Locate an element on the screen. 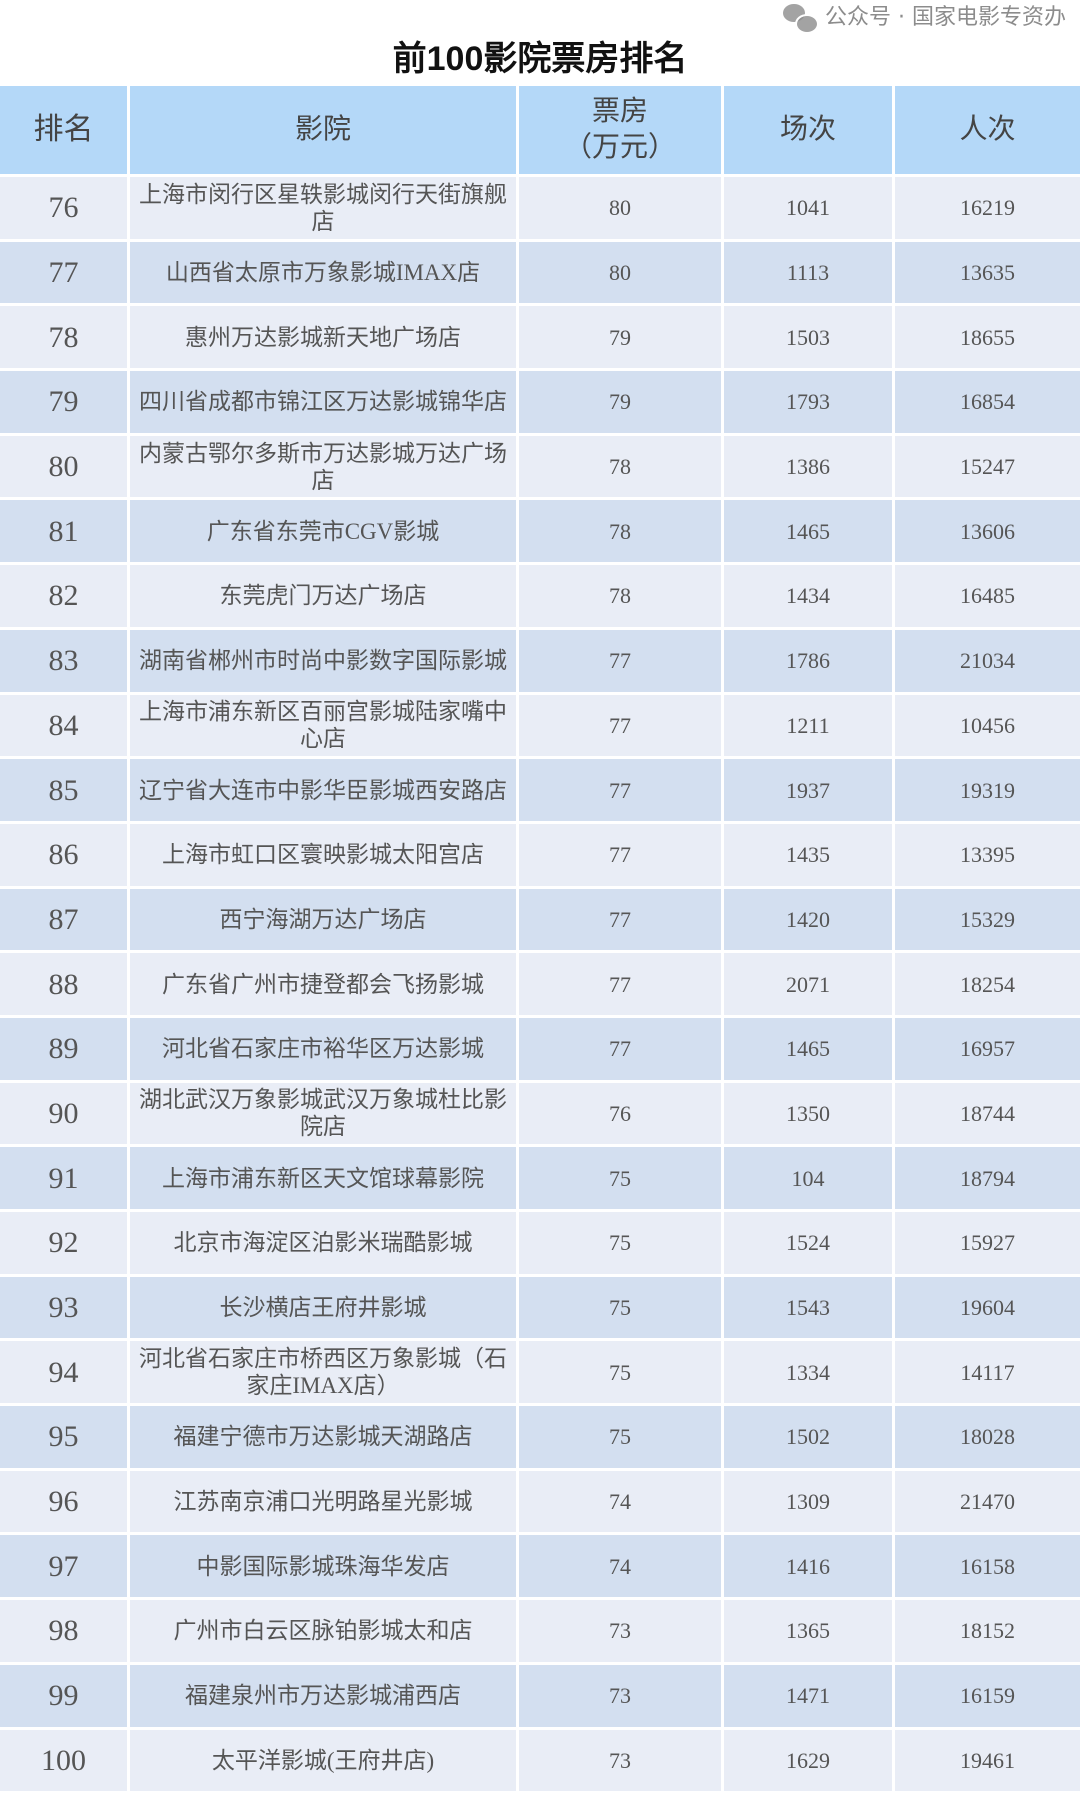  rank-cell: 90 is located at coordinates (65, 1115).